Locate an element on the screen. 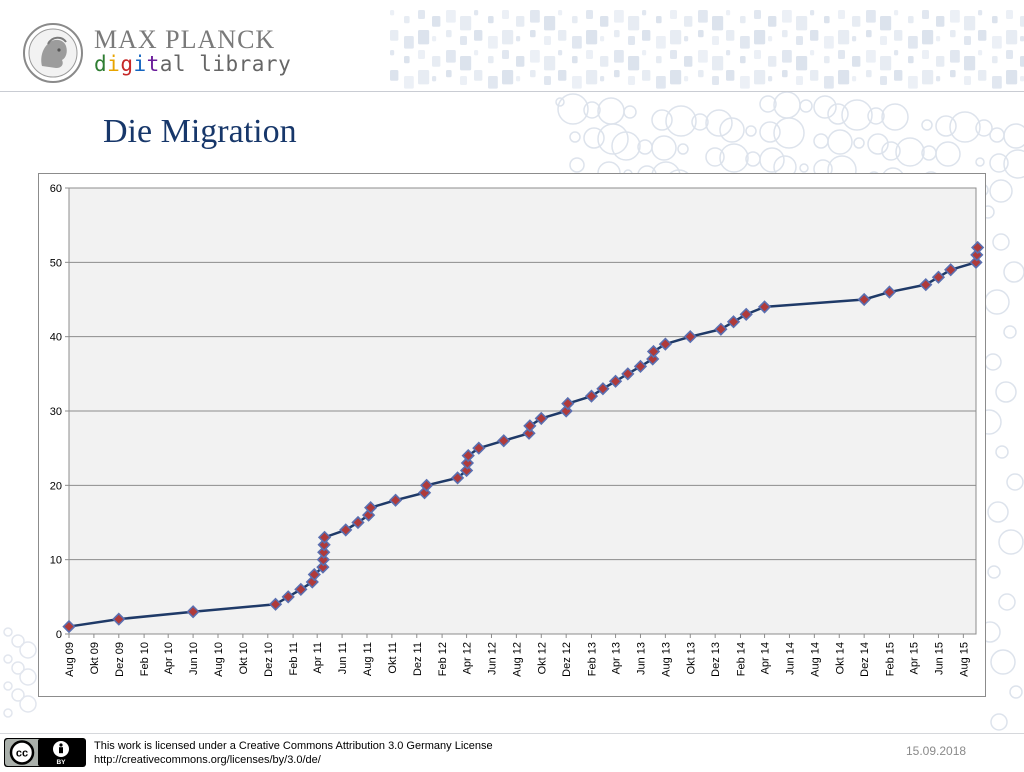 The width and height of the screenshot is (1024, 772). x-tick-label: Apr 13 is located at coordinates (617, 658).